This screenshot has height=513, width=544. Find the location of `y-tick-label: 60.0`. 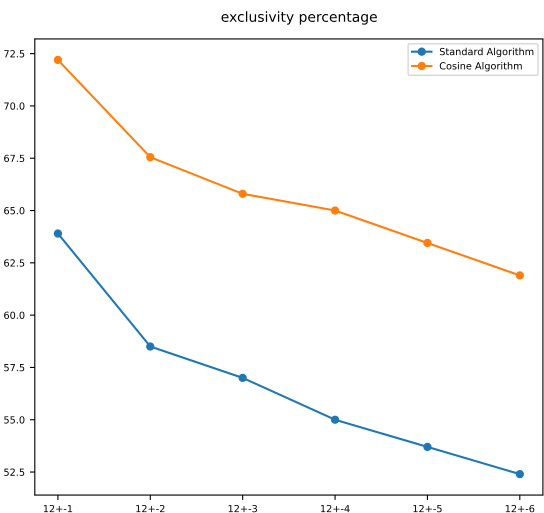

y-tick-label: 60.0 is located at coordinates (14, 315).